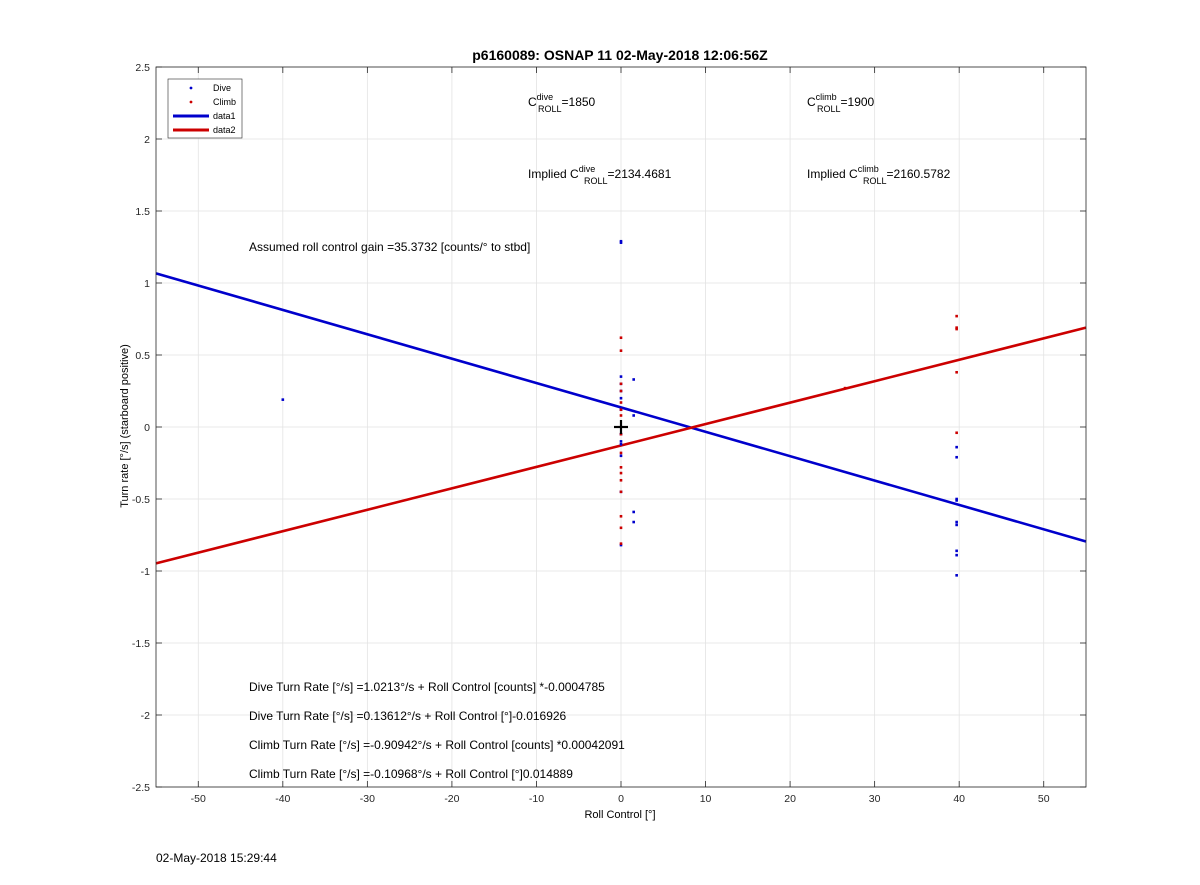 Image resolution: width=1200 pixels, height=885 pixels. Describe the element at coordinates (125, 426) in the screenshot. I see `y-axis-label: Turn rate [°/s] (starboard positive)` at that location.